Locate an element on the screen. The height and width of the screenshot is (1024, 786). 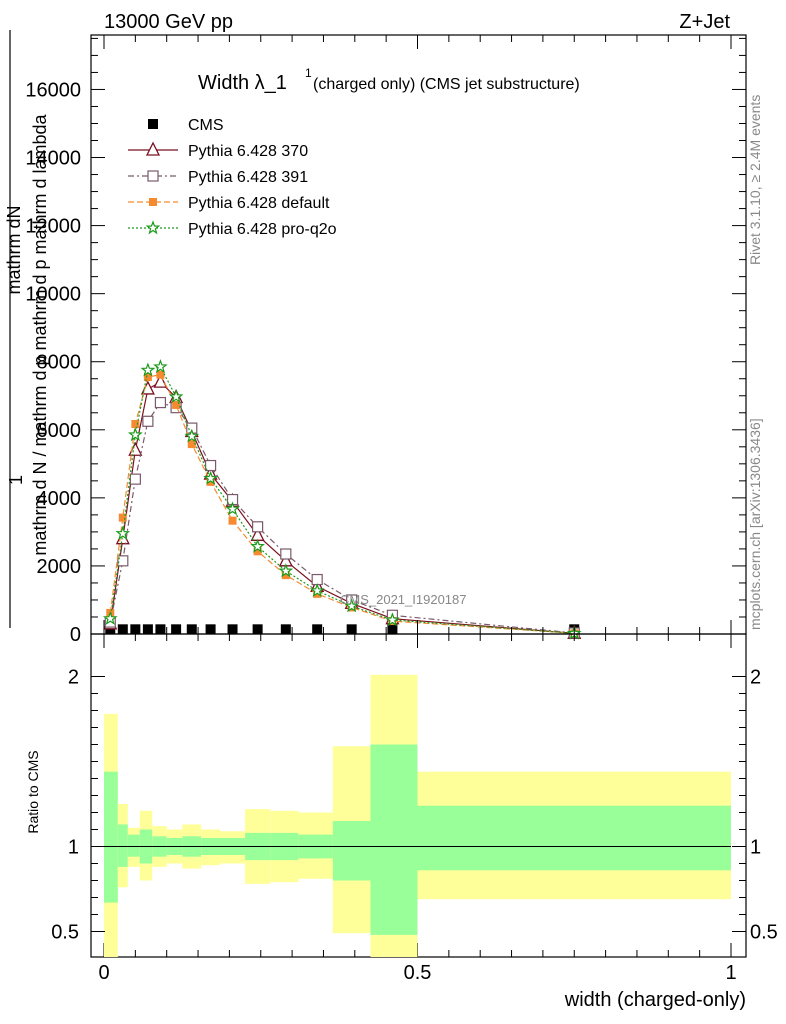
ratio-ytick-label-right: 0.5 is located at coordinates (764, 933).